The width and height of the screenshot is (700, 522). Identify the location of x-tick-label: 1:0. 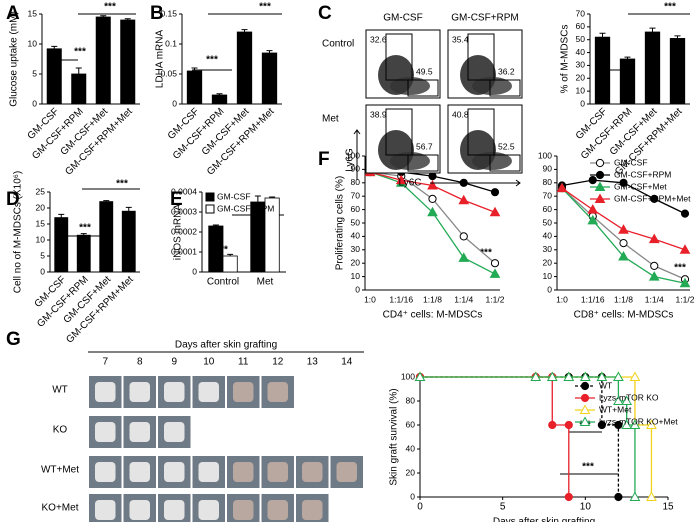
(562, 299).